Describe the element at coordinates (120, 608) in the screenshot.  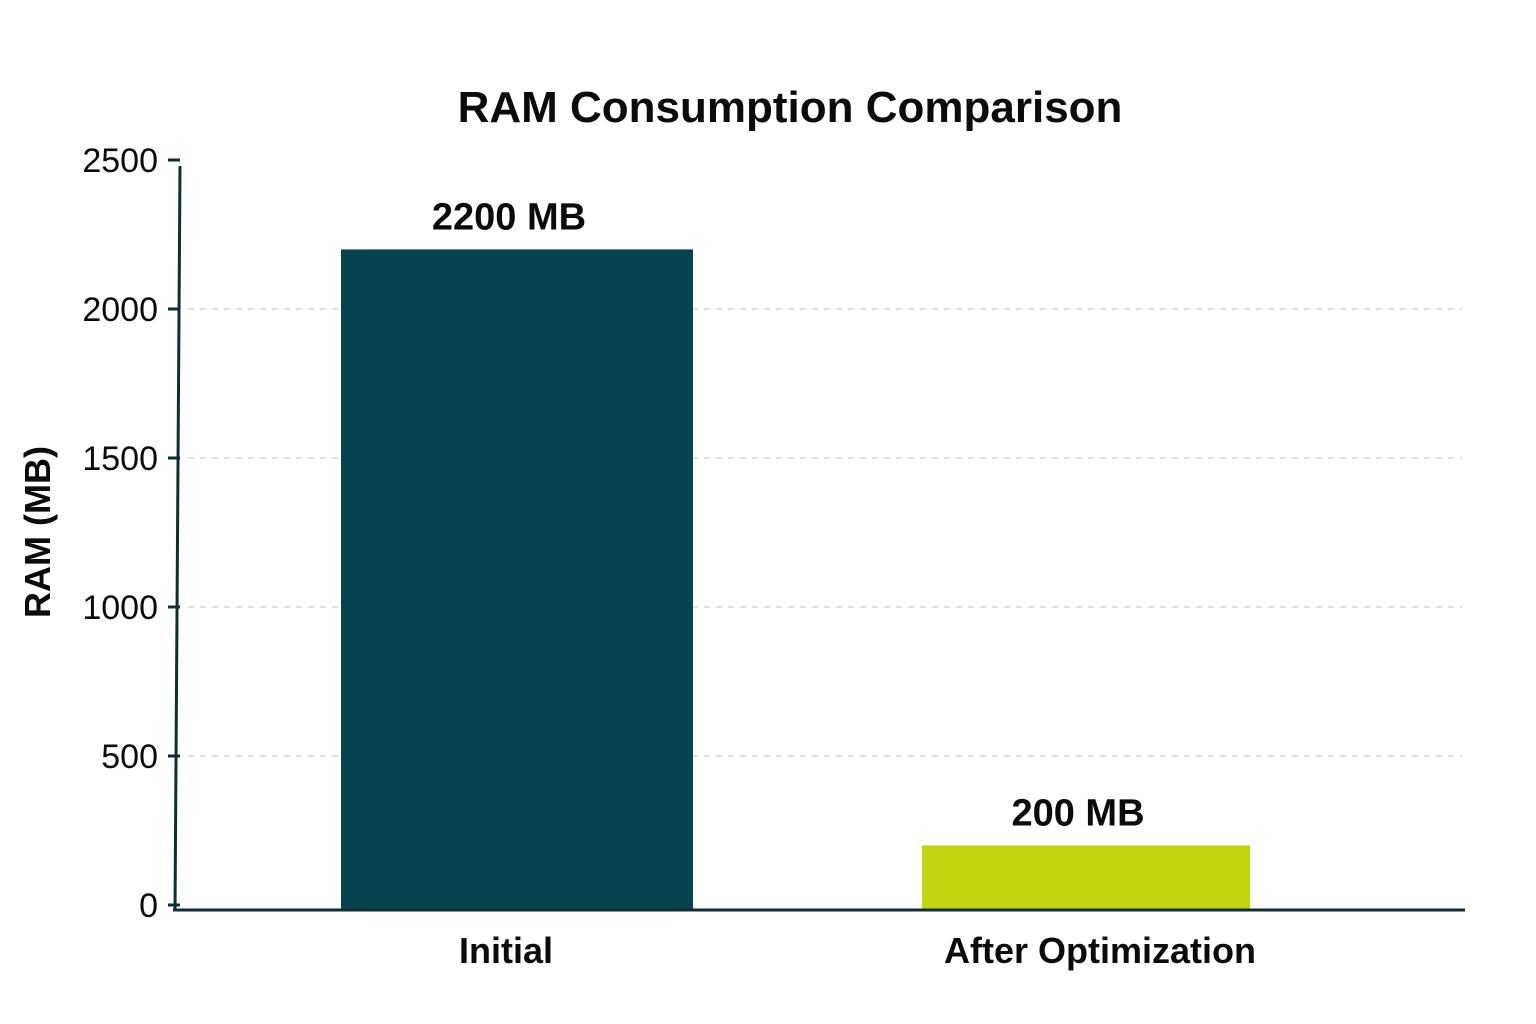
I see `y-tick-label: 1000` at that location.